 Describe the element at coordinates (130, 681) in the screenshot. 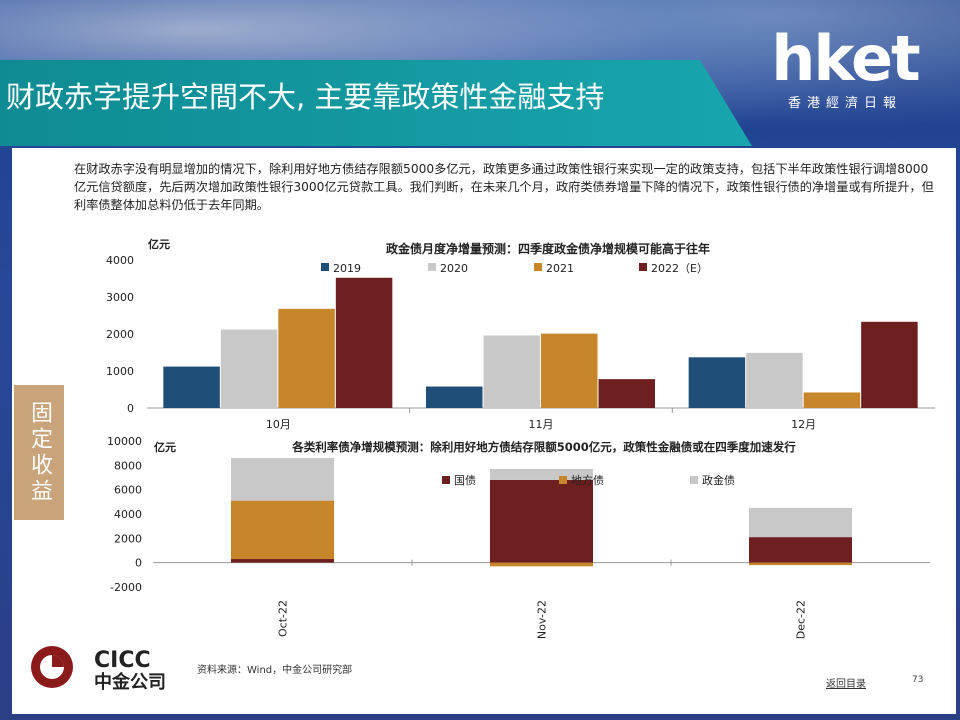

I see `svg-text: 中金公司` at that location.